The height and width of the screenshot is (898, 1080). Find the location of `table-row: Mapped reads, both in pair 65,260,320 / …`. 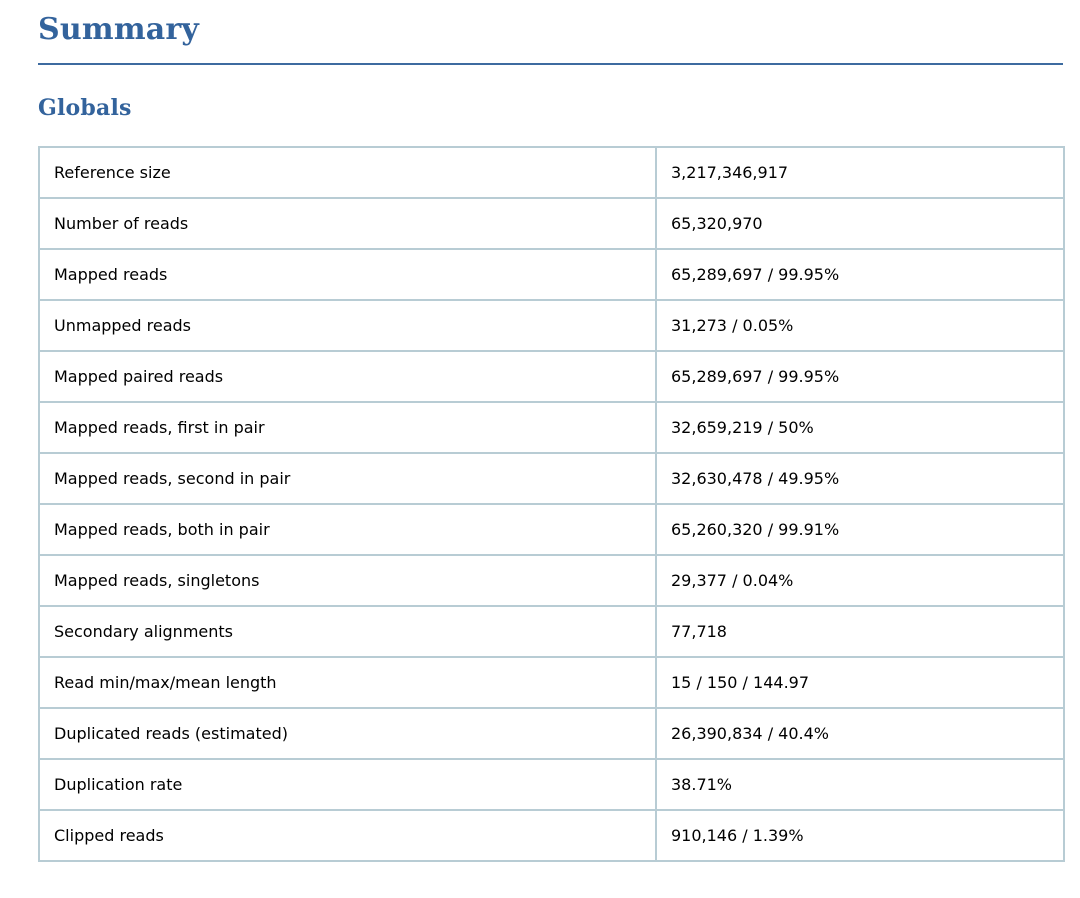

table-row: Mapped reads, both in pair 65,260,320 / … is located at coordinates (551, 529).